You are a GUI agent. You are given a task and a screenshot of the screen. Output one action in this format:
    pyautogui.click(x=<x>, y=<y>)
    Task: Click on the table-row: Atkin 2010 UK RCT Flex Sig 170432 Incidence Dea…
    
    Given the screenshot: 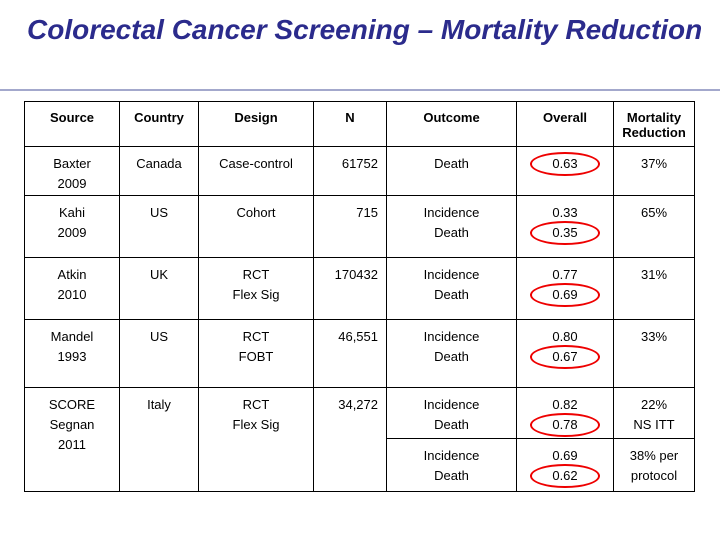 What is the action you would take?
    pyautogui.click(x=359, y=288)
    